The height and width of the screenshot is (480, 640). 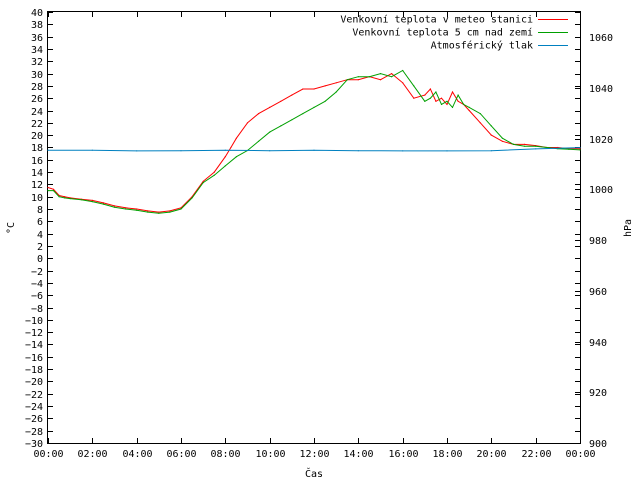 I want to click on y-tick-label: 0, so click(x=40, y=259).